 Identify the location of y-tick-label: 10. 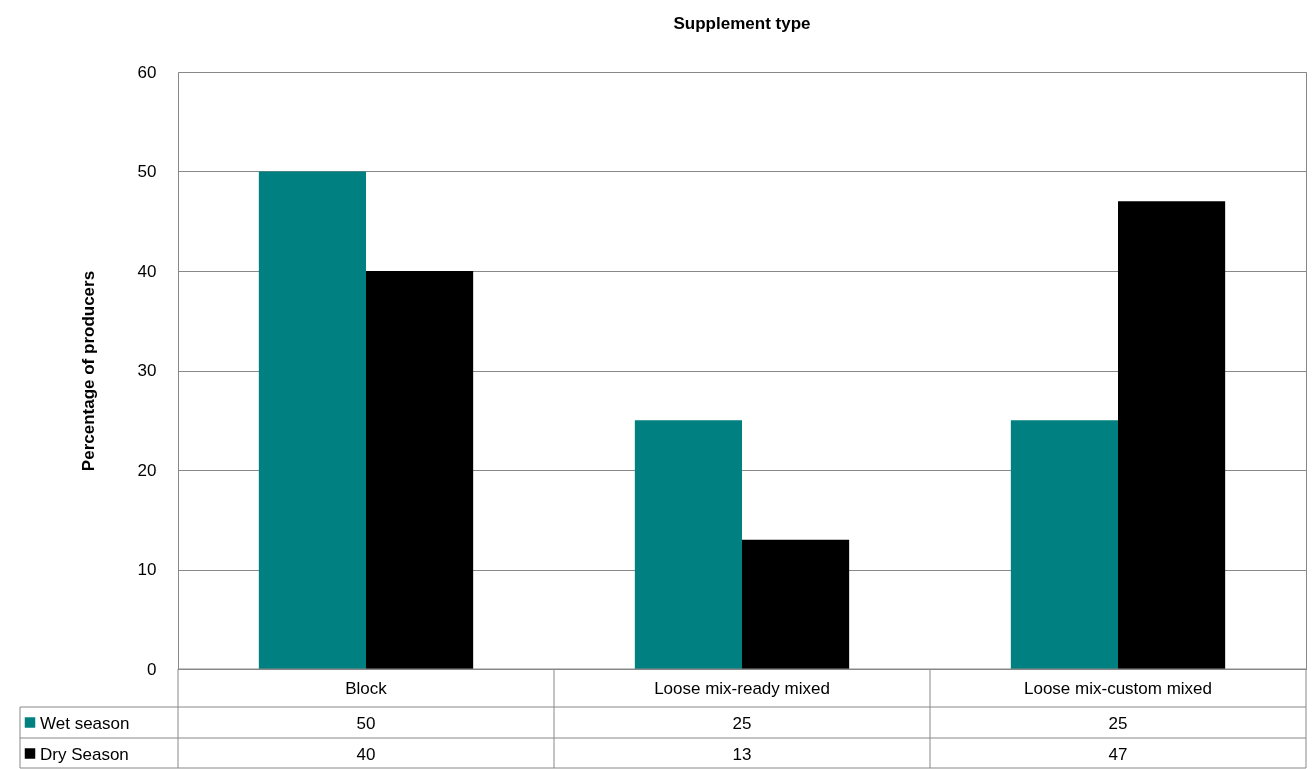
(147, 569).